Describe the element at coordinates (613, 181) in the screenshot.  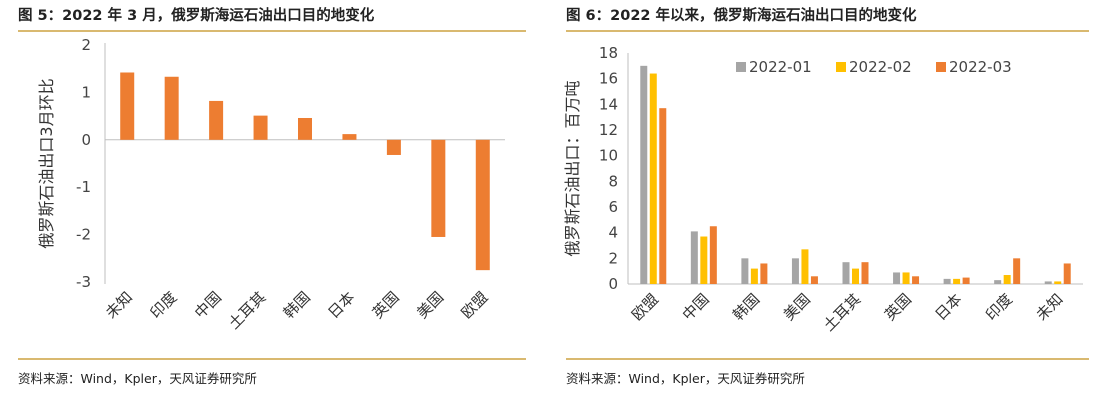
I see `y-tick-label: 8` at that location.